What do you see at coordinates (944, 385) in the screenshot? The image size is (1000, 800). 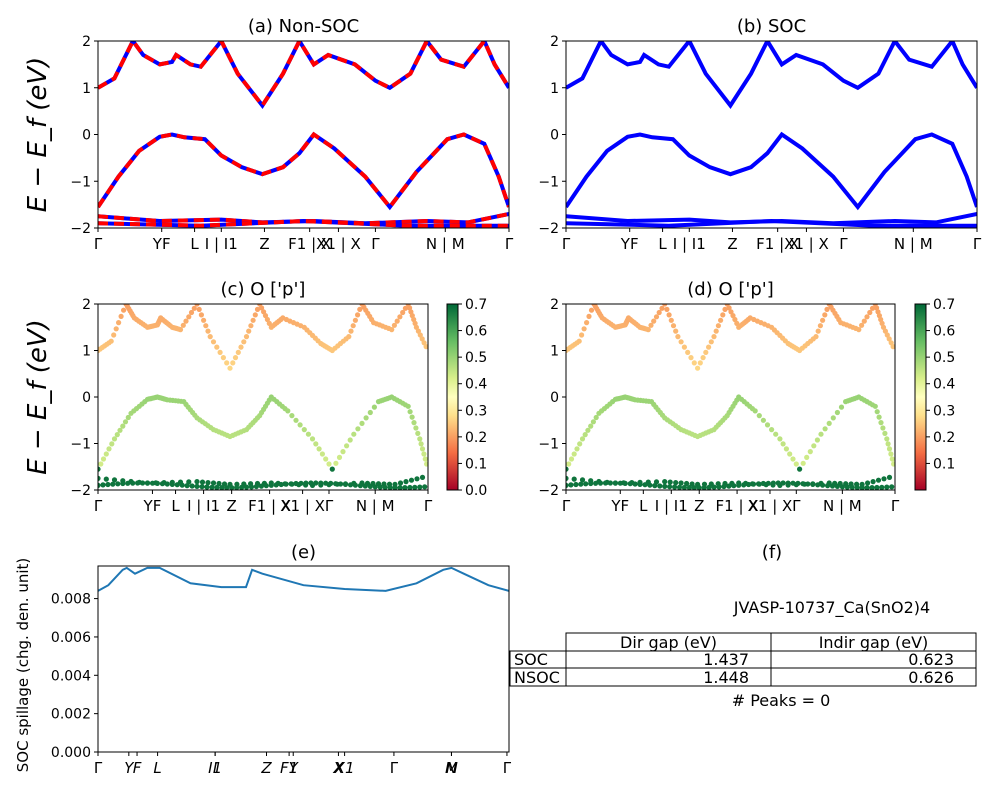 I see `colorbar-tick-label: 0.4` at bounding box center [944, 385].